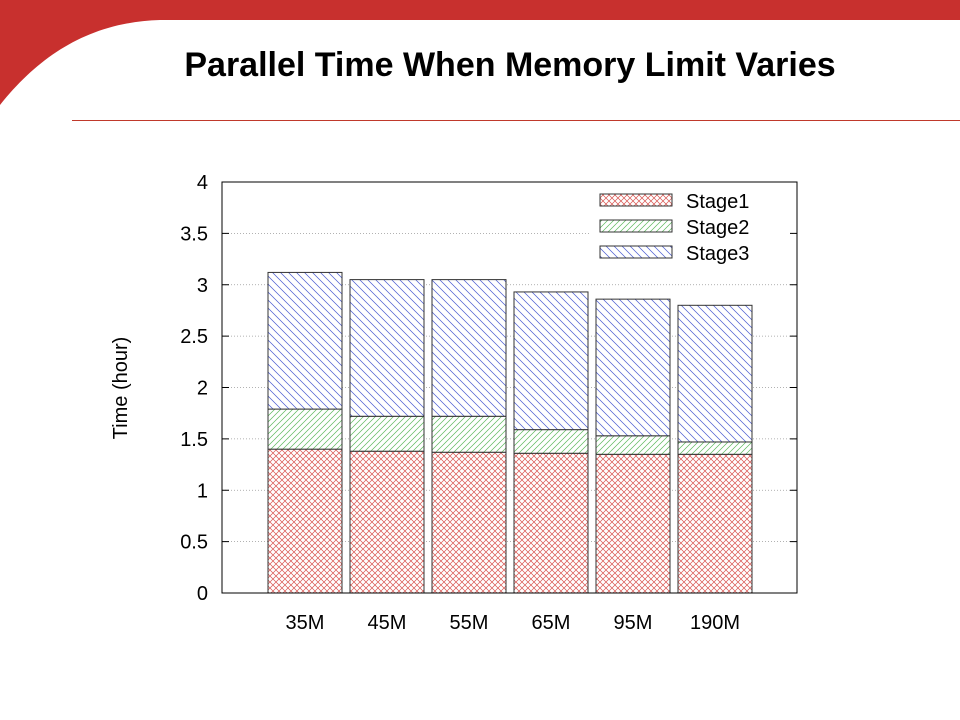  I want to click on x-tick-label: 35M, so click(305, 623).